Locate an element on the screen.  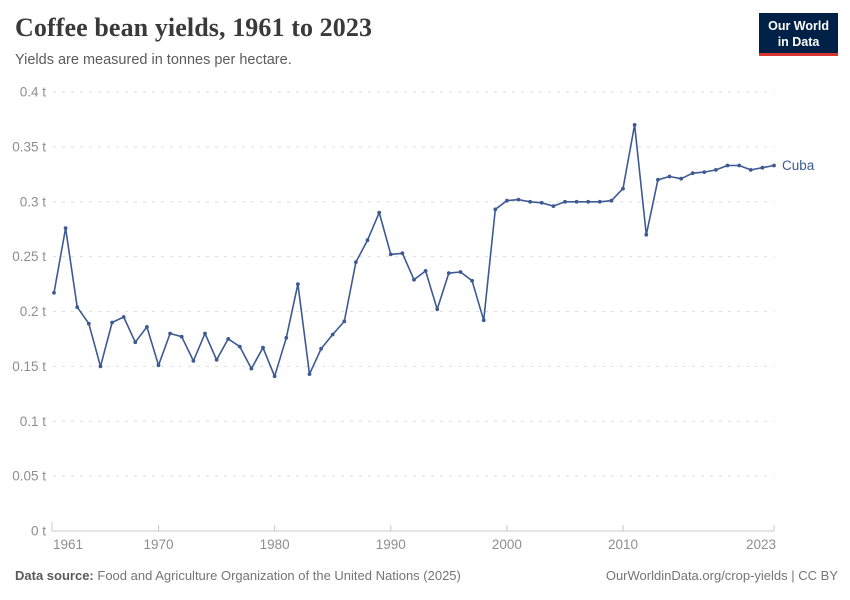
x-tick-label: 1961 is located at coordinates (68, 544).